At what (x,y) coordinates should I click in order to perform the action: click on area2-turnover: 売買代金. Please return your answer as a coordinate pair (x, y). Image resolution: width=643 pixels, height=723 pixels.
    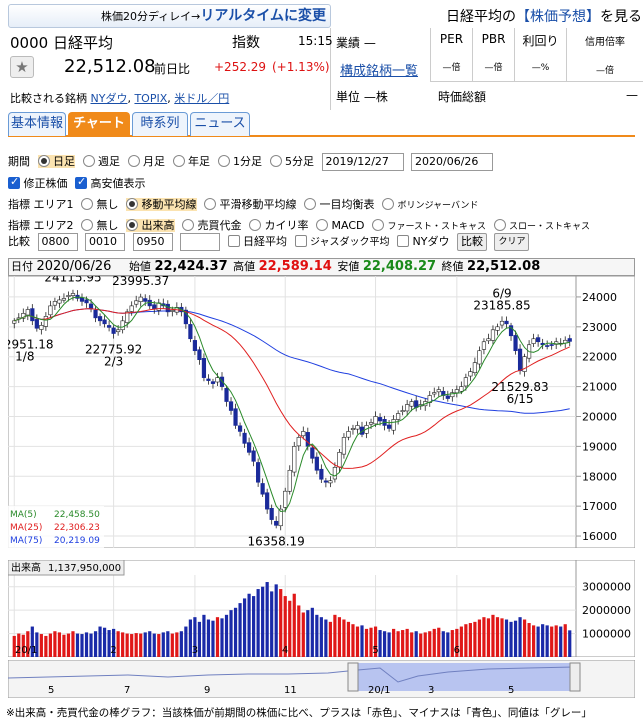
    Looking at the image, I should click on (212, 225).